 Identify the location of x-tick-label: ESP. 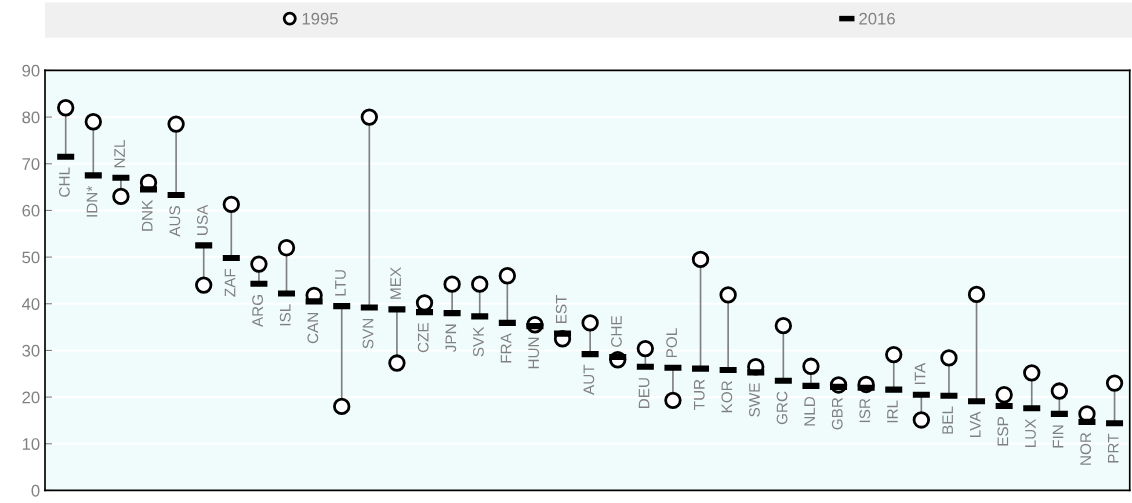
(1003, 431).